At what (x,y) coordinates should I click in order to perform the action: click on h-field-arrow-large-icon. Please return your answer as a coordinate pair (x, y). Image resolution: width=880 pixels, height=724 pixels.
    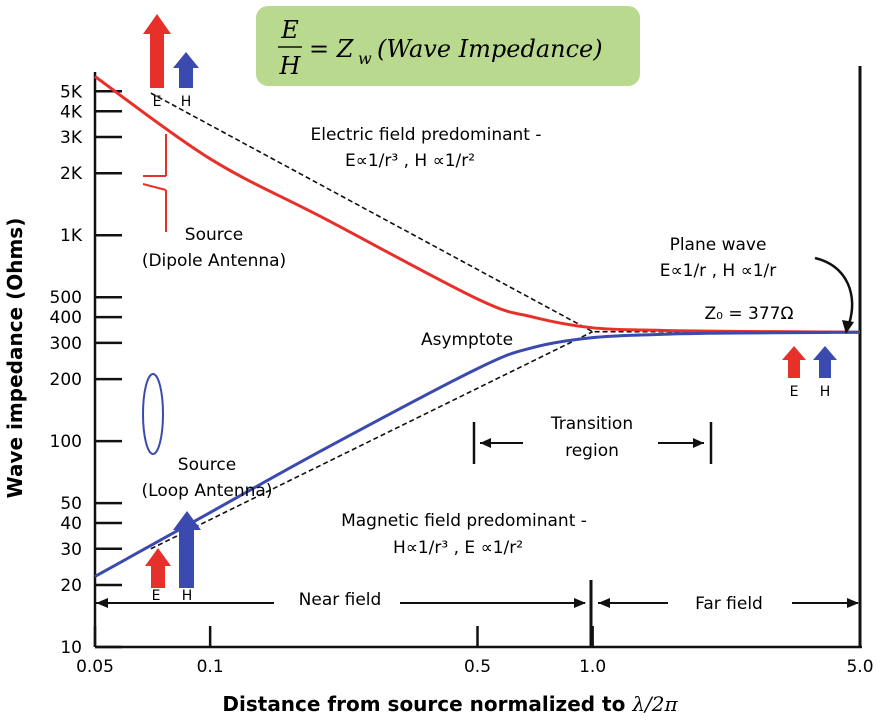
    Looking at the image, I should click on (187, 549).